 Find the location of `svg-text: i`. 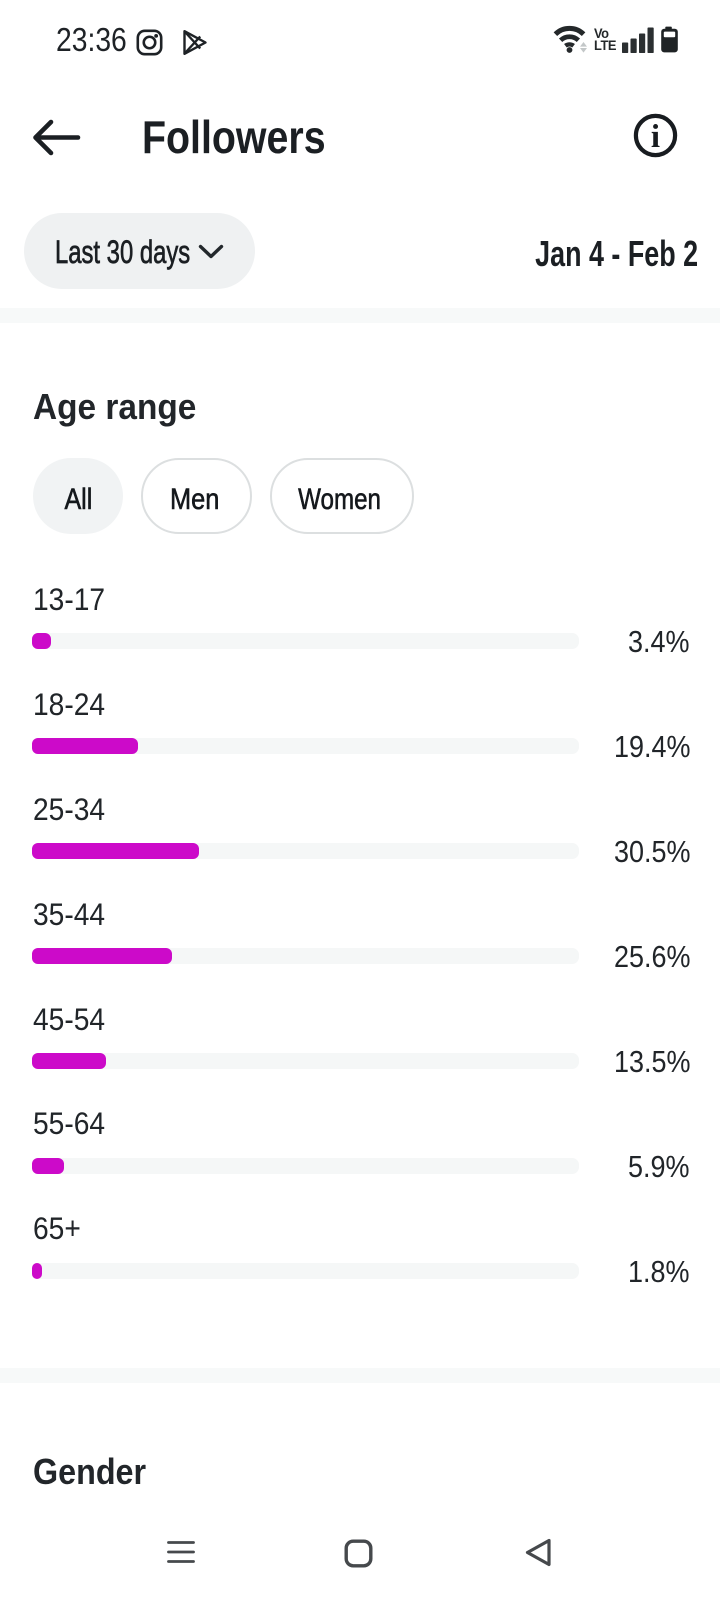

svg-text: i is located at coordinates (655, 137).